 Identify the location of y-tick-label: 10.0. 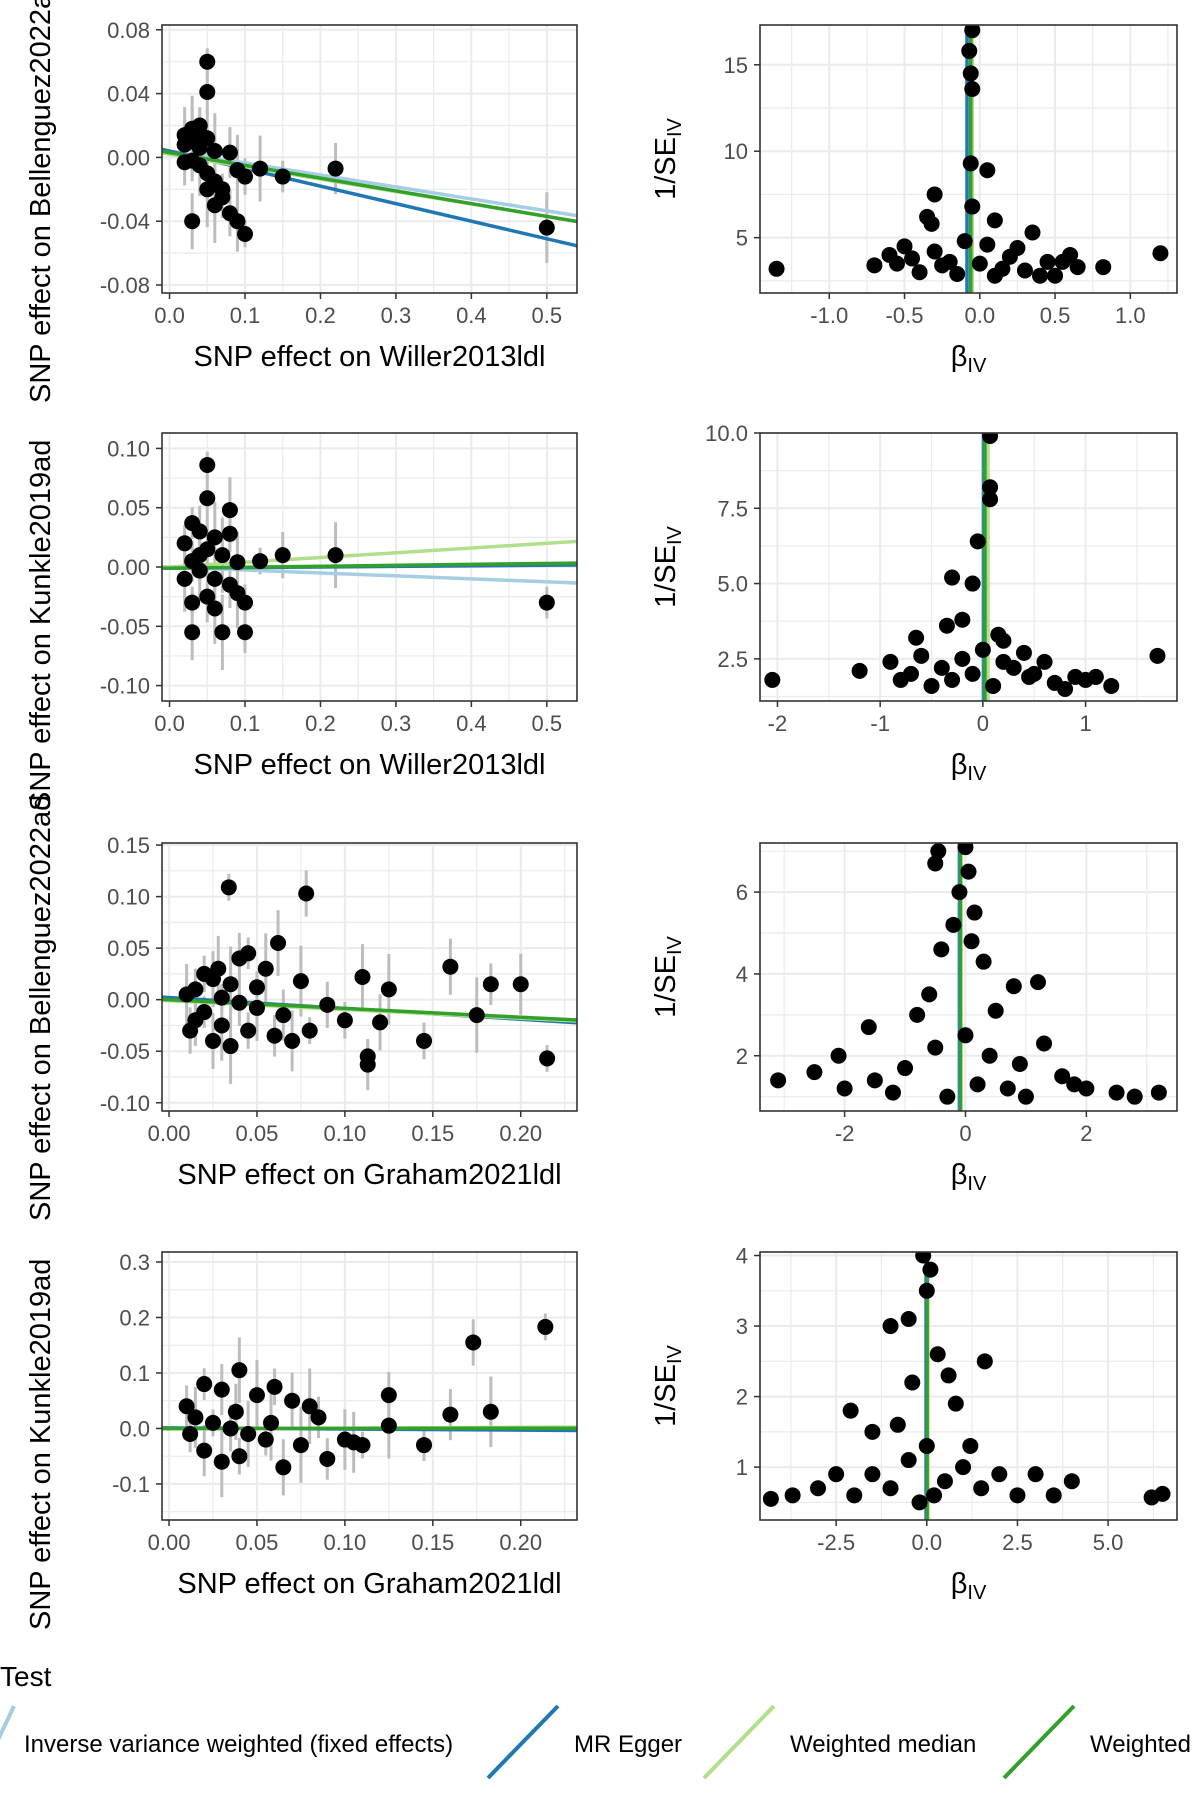
(726, 433).